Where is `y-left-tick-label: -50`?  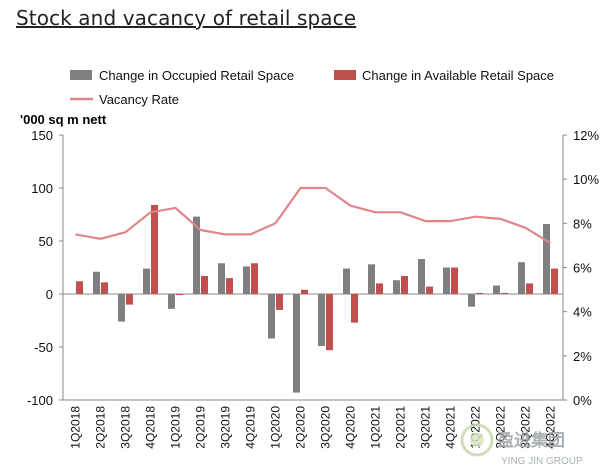
y-left-tick-label: -50 is located at coordinates (43, 347).